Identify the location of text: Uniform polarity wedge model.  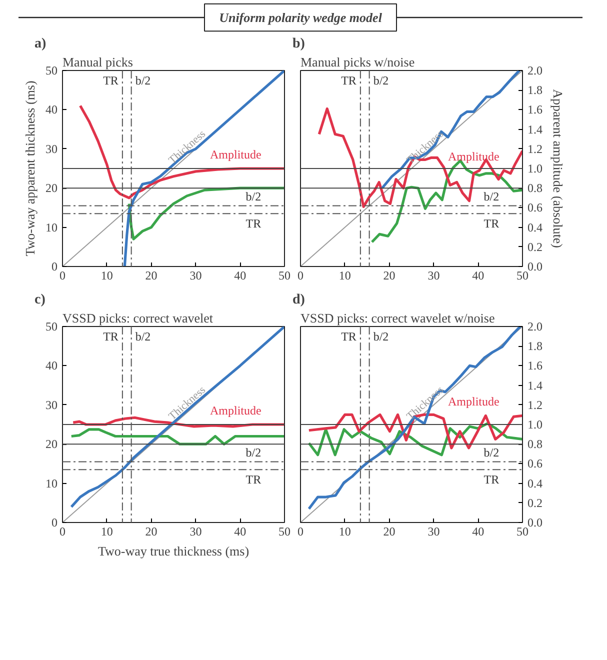
(300, 17).